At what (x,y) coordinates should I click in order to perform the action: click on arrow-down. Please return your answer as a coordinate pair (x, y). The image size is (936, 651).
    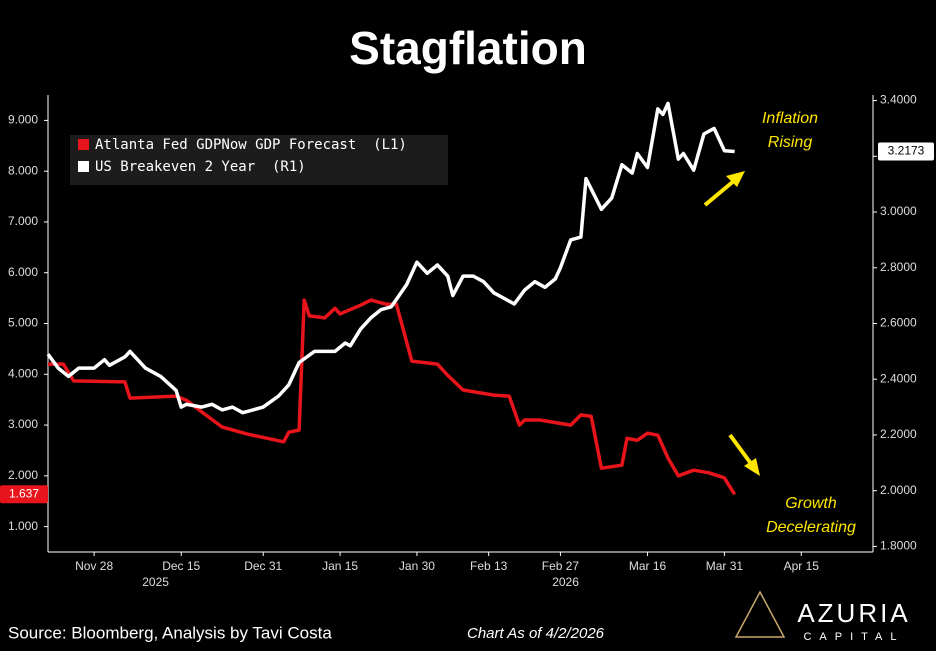
    Looking at the image, I should click on (741, 450).